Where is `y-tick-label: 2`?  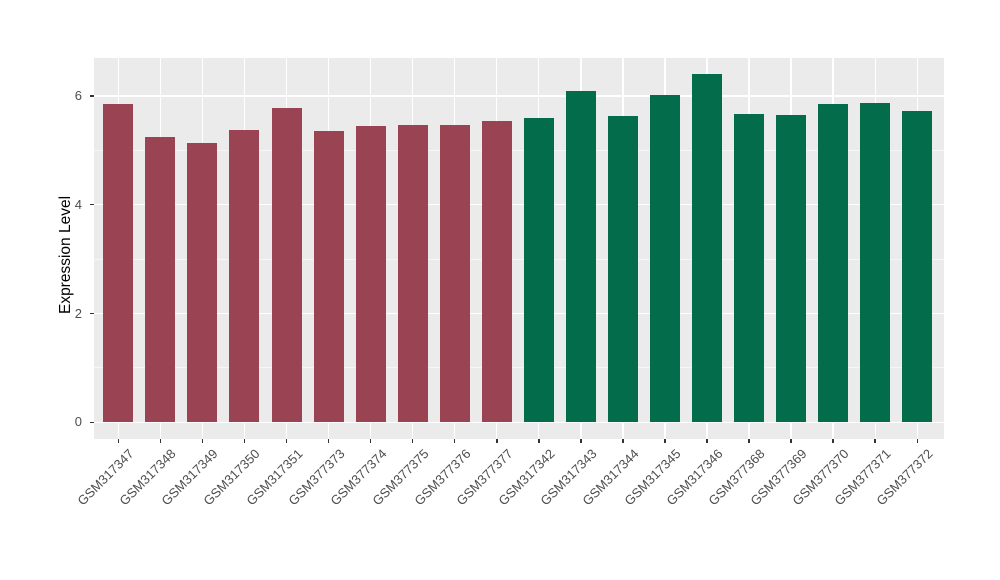 y-tick-label: 2 is located at coordinates (78, 313).